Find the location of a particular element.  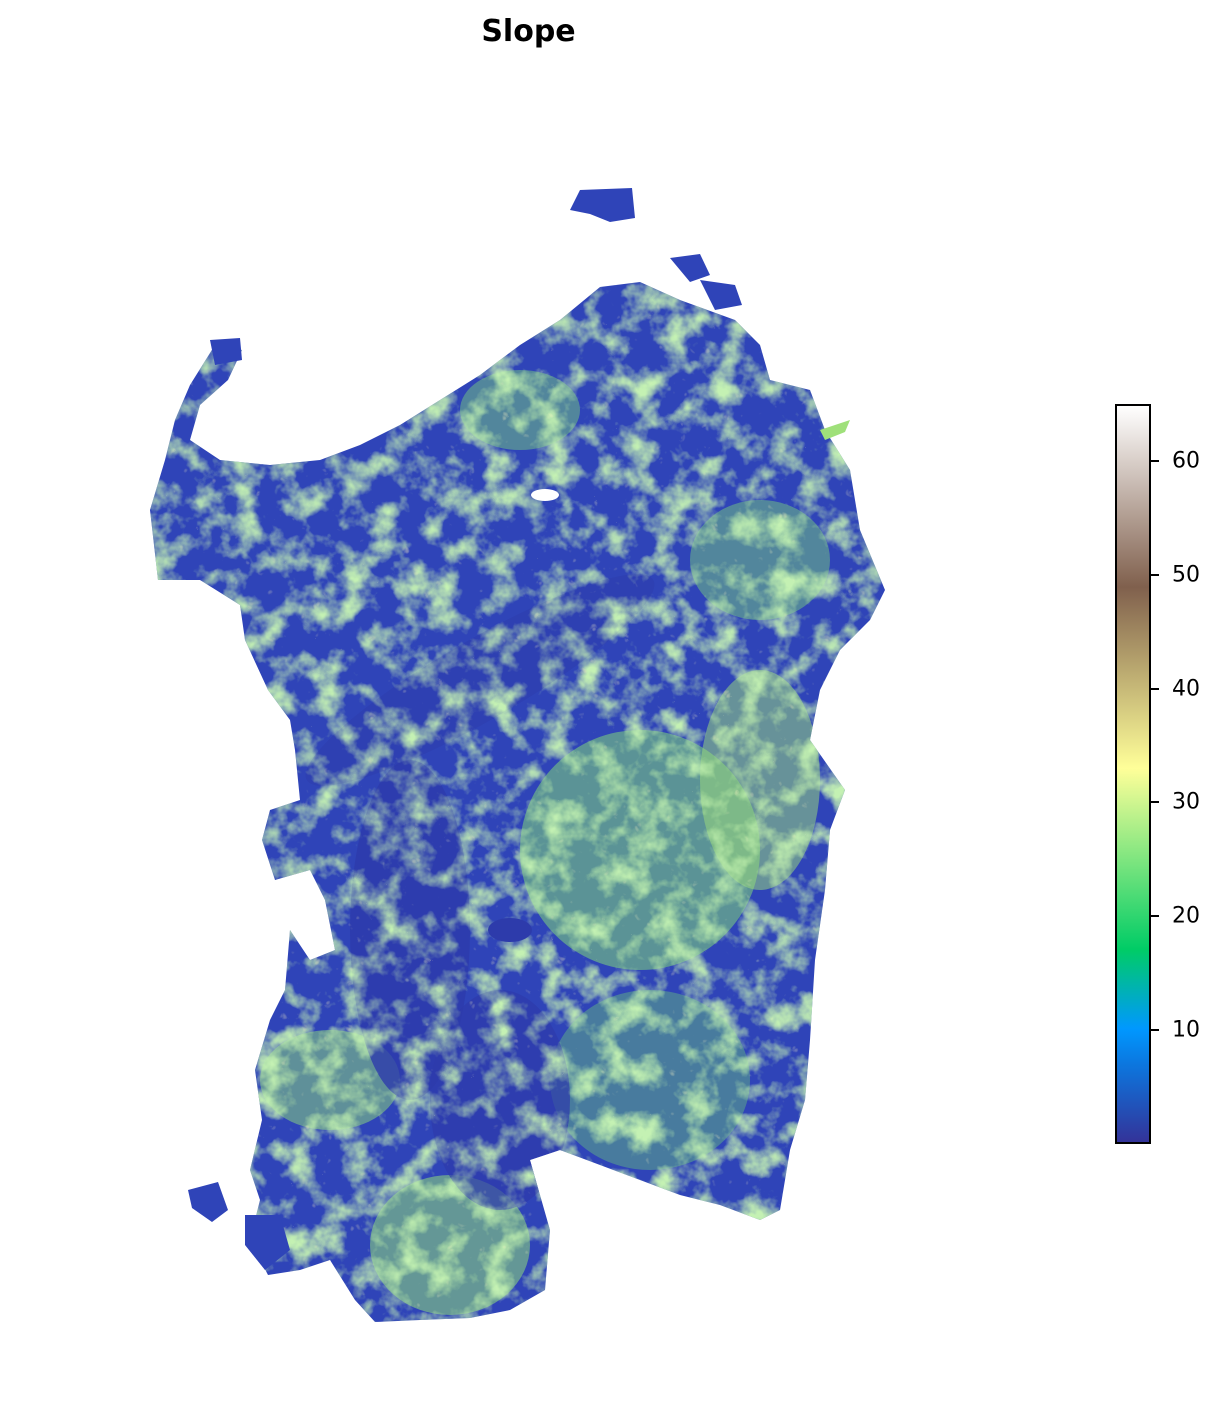

colorbar-tick-label: 50 is located at coordinates (1186, 575).